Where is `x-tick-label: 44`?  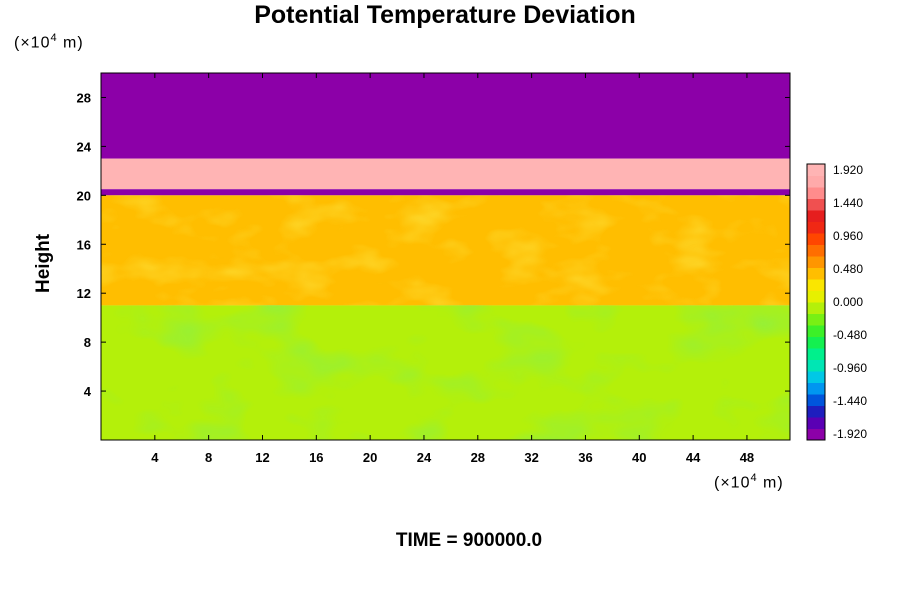 x-tick-label: 44 is located at coordinates (693, 457).